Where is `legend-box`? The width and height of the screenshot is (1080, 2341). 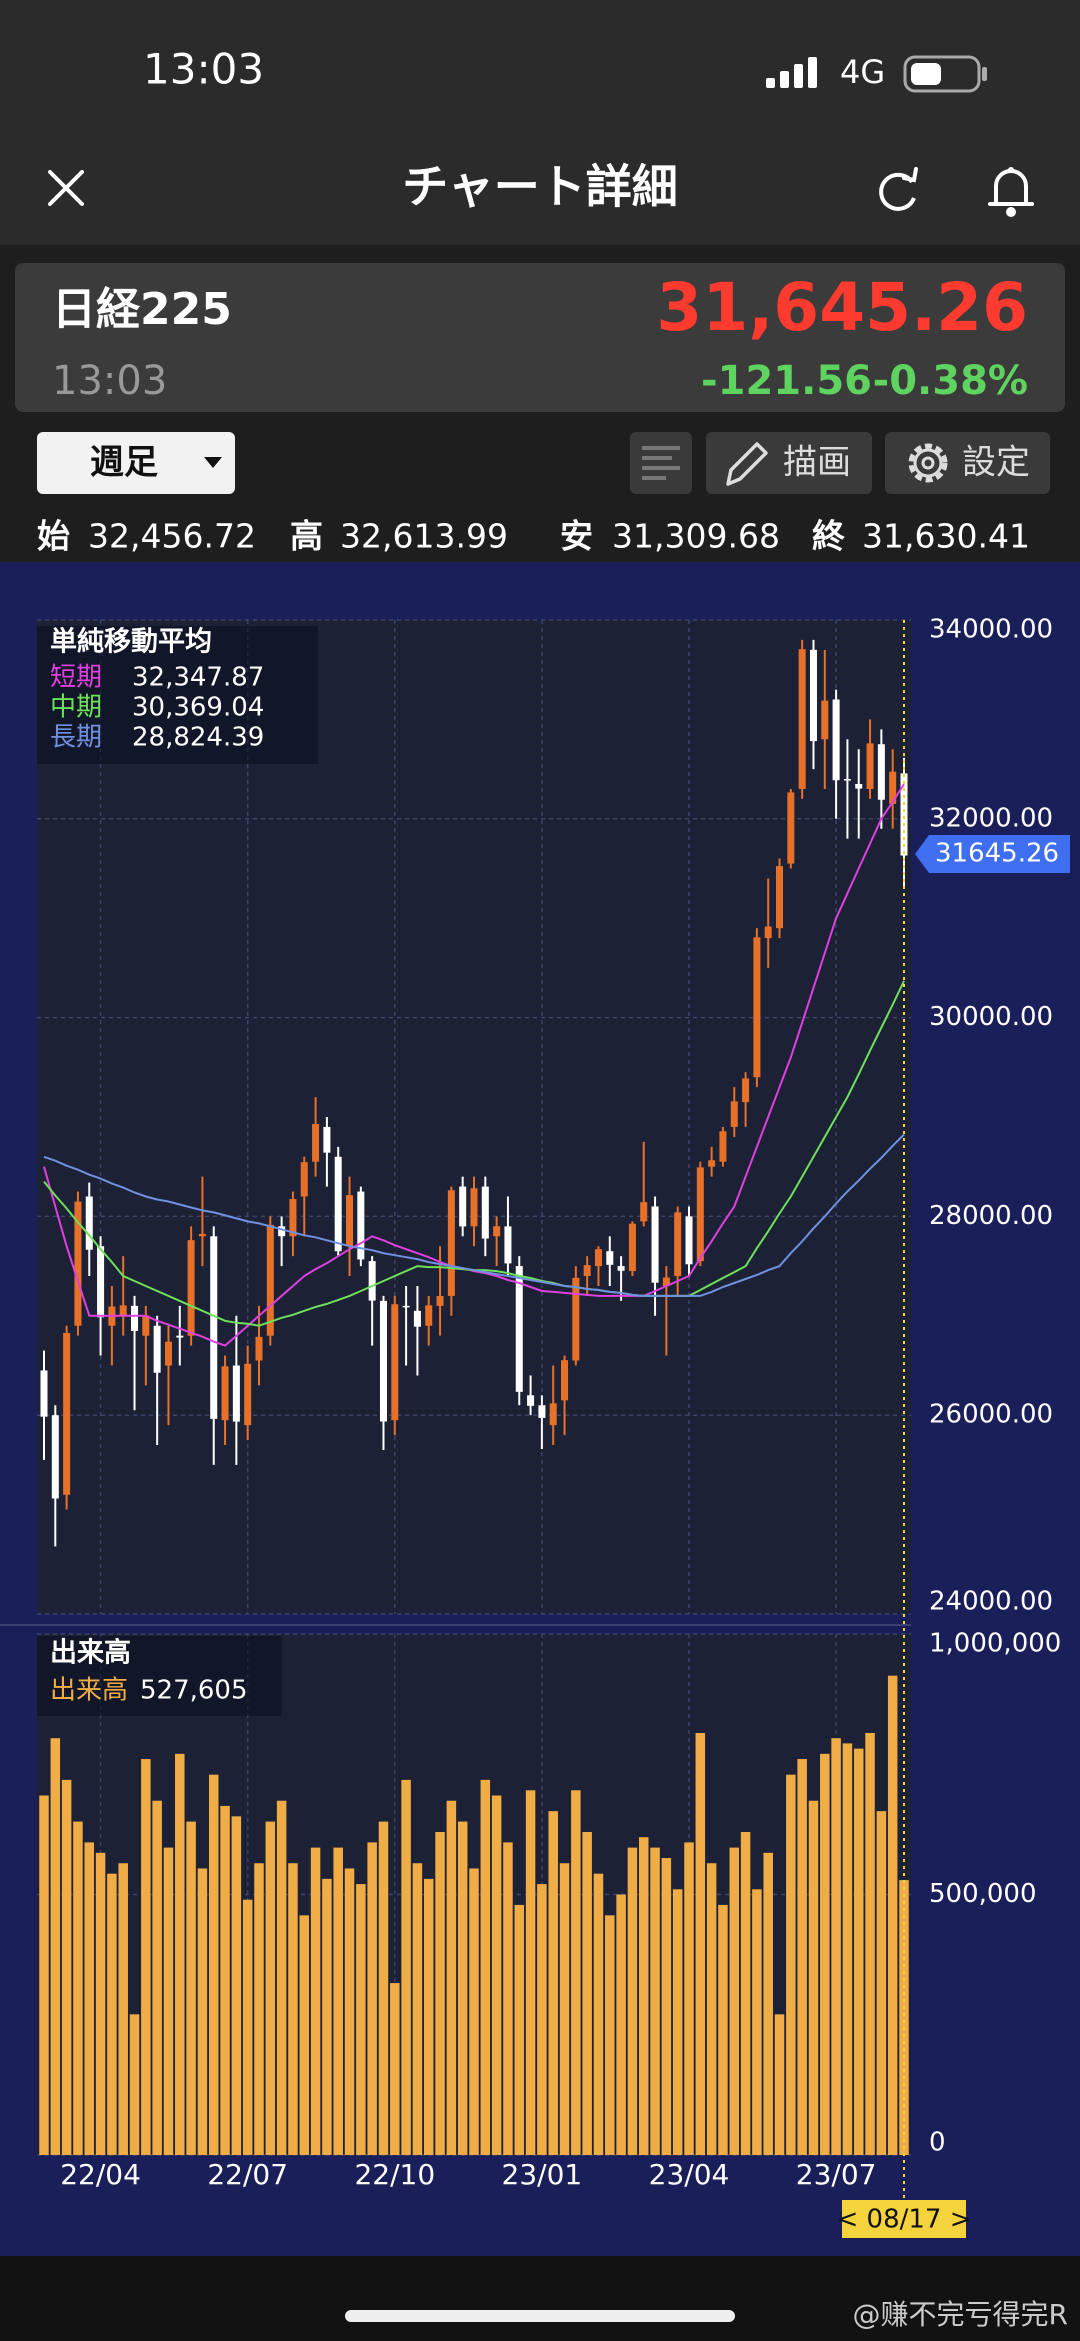
legend-box is located at coordinates (159, 1676).